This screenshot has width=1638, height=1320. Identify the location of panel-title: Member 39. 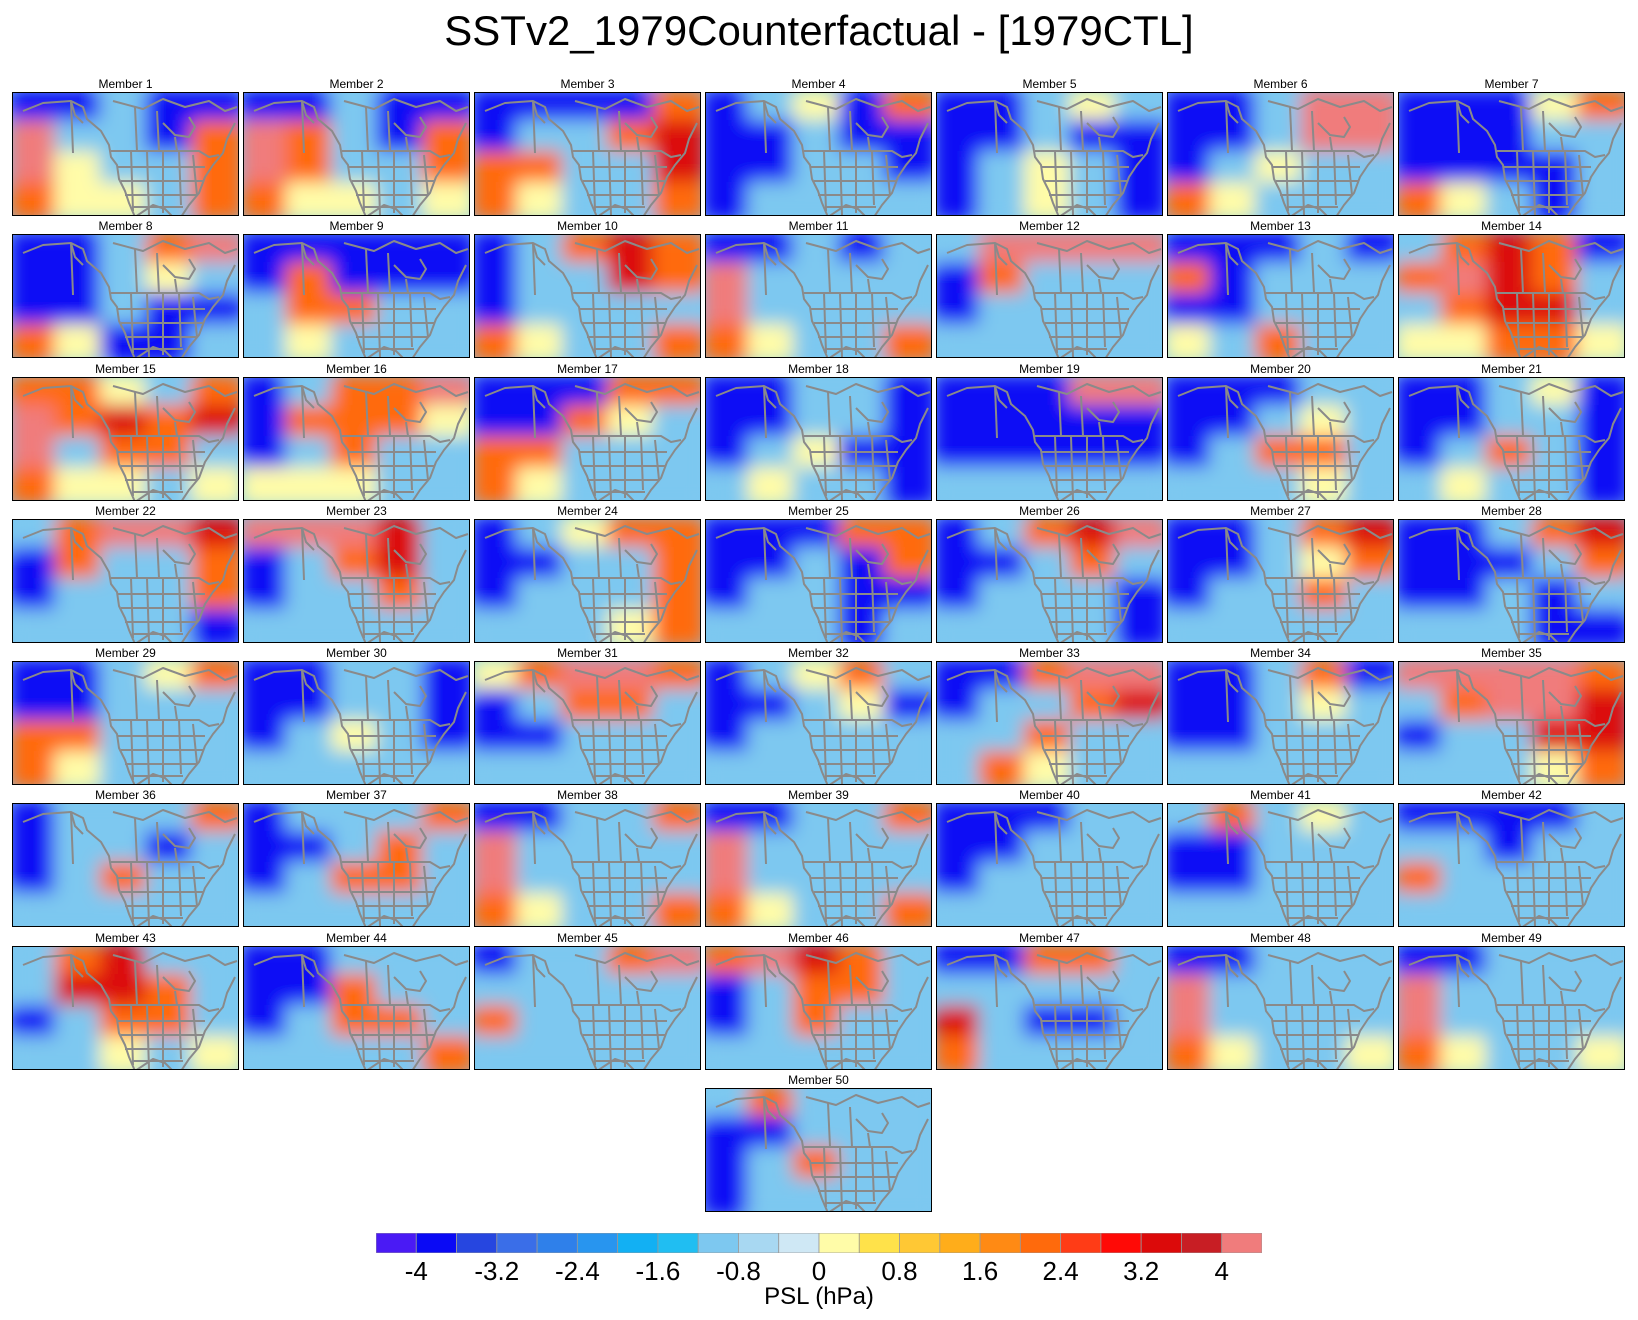
(818, 795).